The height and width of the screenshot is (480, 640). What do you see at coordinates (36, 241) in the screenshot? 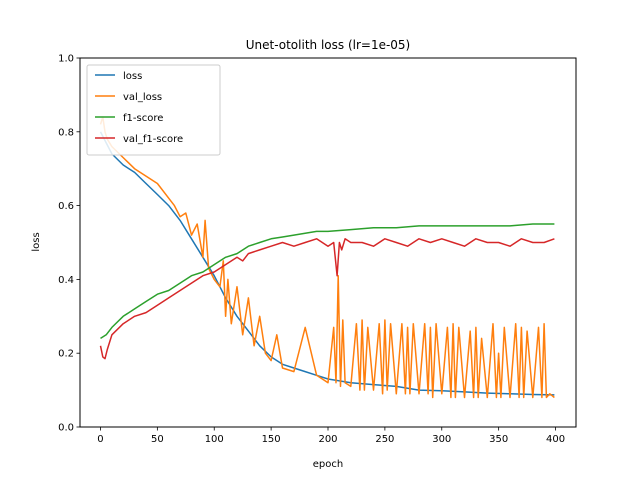
I see `y-axis-label: loss` at bounding box center [36, 241].